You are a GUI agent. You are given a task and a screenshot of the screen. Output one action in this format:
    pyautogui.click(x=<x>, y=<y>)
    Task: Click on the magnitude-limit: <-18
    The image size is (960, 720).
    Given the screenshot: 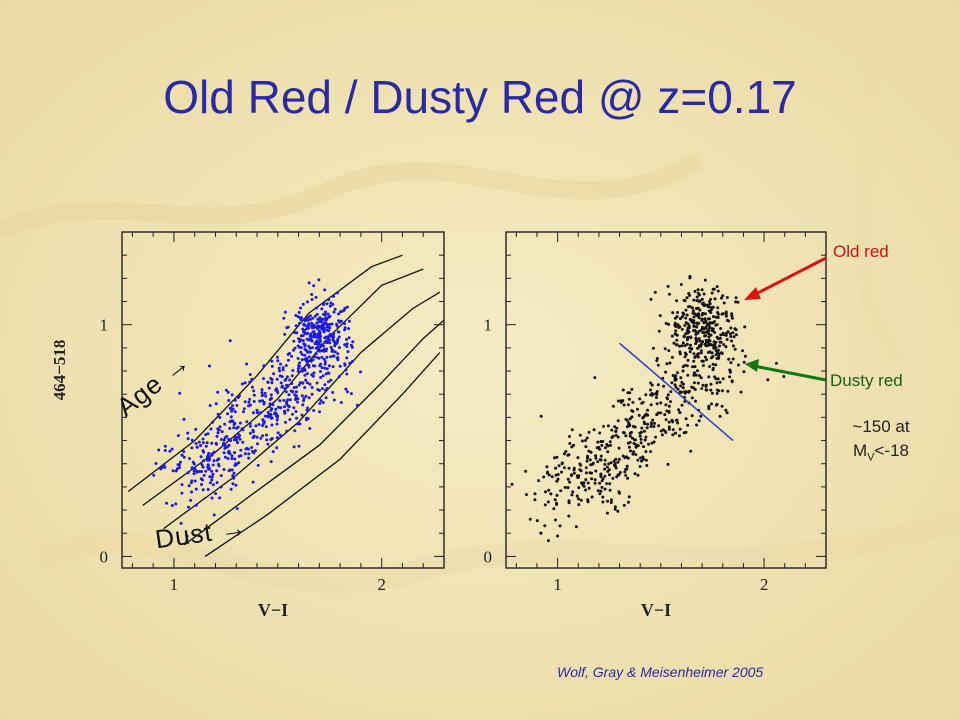 What is the action you would take?
    pyautogui.click(x=892, y=450)
    